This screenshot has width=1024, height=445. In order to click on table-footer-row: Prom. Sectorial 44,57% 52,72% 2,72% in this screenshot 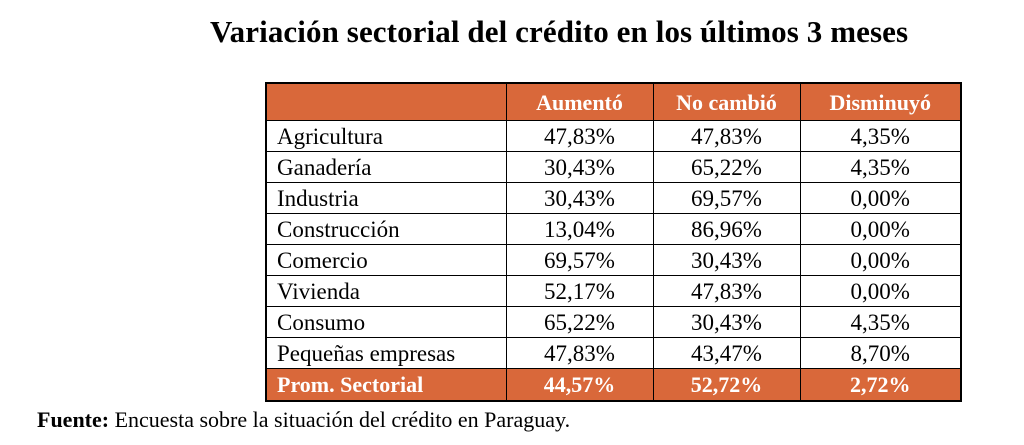, I will do `click(613, 385)`.